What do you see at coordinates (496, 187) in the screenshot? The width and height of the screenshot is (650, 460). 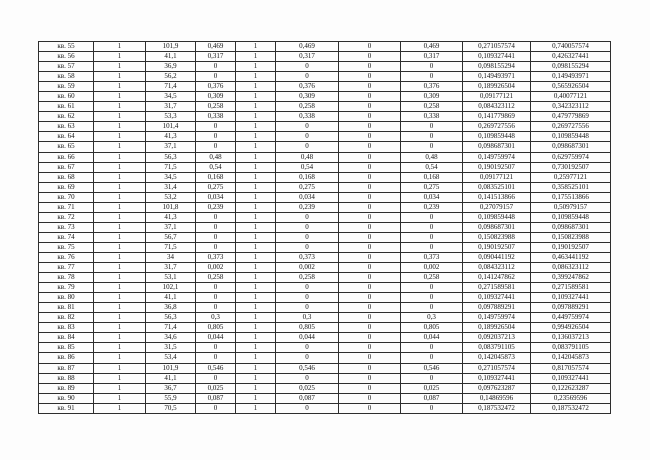 I see `cell: 0,083525101` at bounding box center [496, 187].